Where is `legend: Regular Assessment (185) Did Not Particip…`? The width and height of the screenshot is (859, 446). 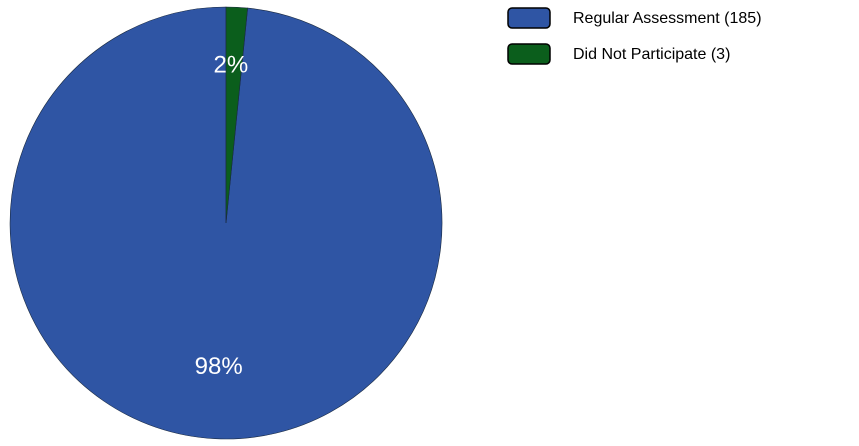 legend: Regular Assessment (185) Did Not Particip… is located at coordinates (634, 36).